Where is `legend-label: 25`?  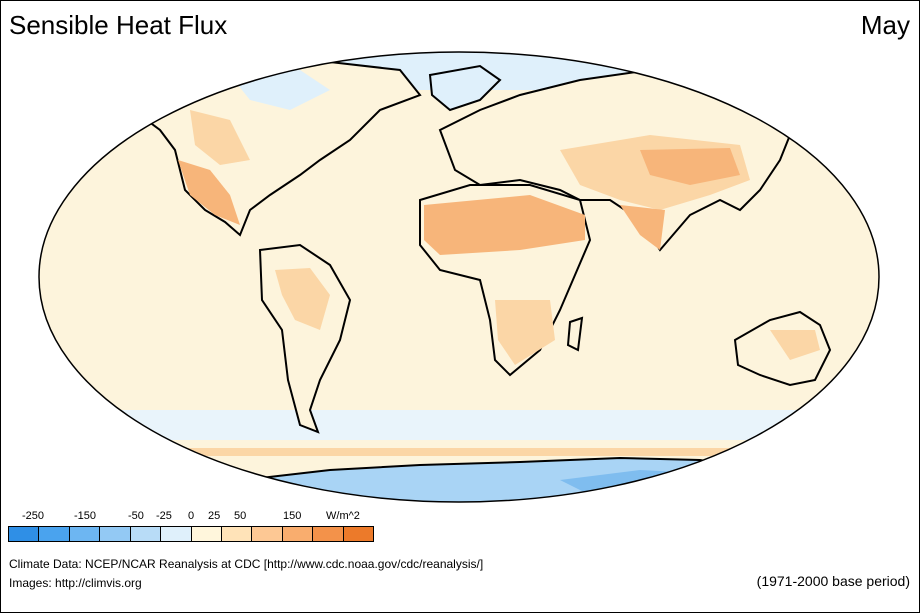 legend-label: 25 is located at coordinates (214, 516).